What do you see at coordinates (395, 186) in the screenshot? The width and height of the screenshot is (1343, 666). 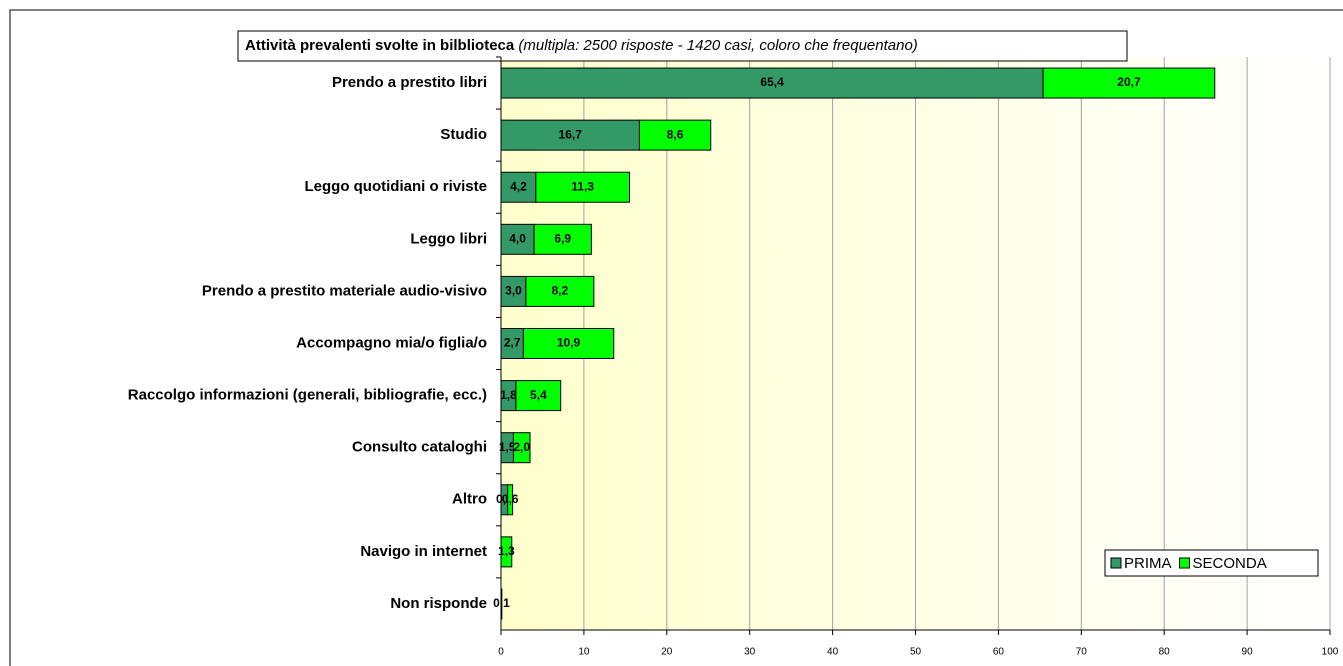 I see `y-tick-label: Leggo quotidiani o riviste` at bounding box center [395, 186].